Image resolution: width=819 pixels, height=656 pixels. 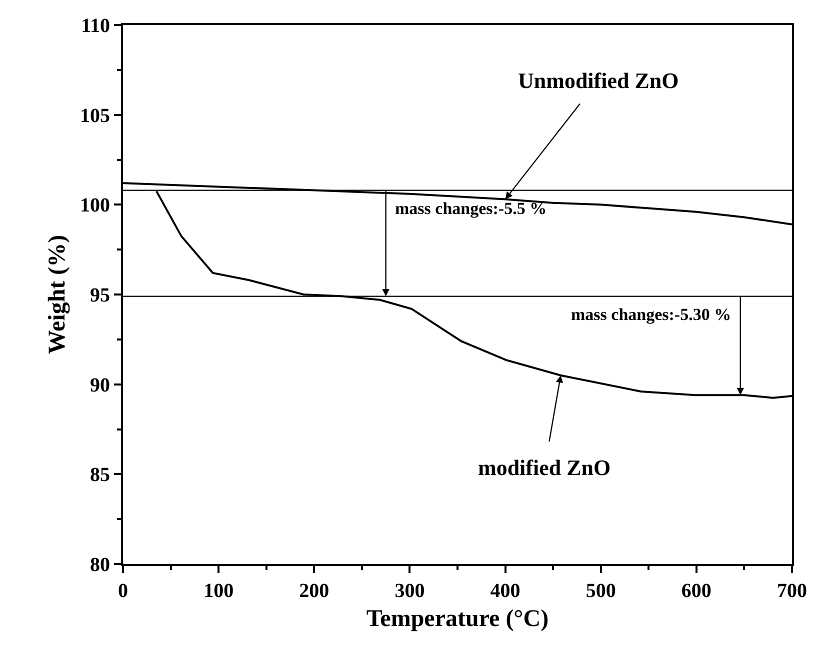 I want to click on x-tick-label: 400, so click(x=505, y=591).